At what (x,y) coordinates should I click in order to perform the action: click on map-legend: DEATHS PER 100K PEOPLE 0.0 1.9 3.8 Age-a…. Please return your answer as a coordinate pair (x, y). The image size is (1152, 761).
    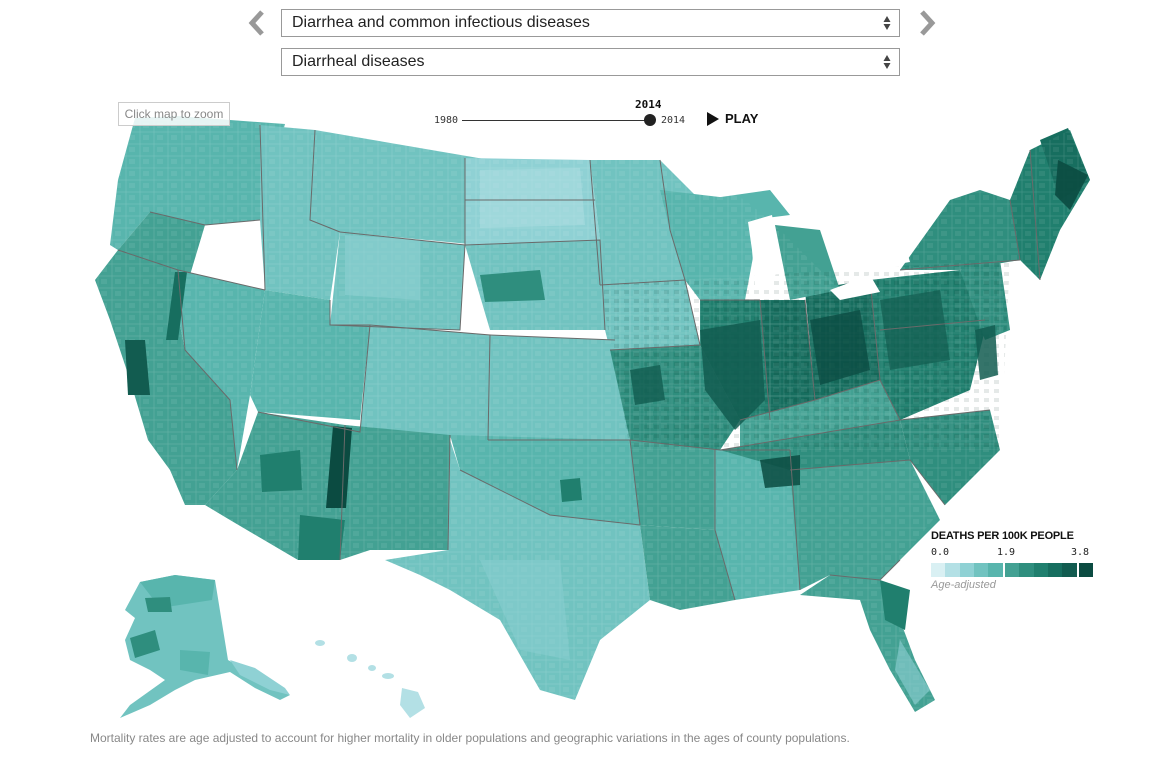
    Looking at the image, I should click on (1016, 560).